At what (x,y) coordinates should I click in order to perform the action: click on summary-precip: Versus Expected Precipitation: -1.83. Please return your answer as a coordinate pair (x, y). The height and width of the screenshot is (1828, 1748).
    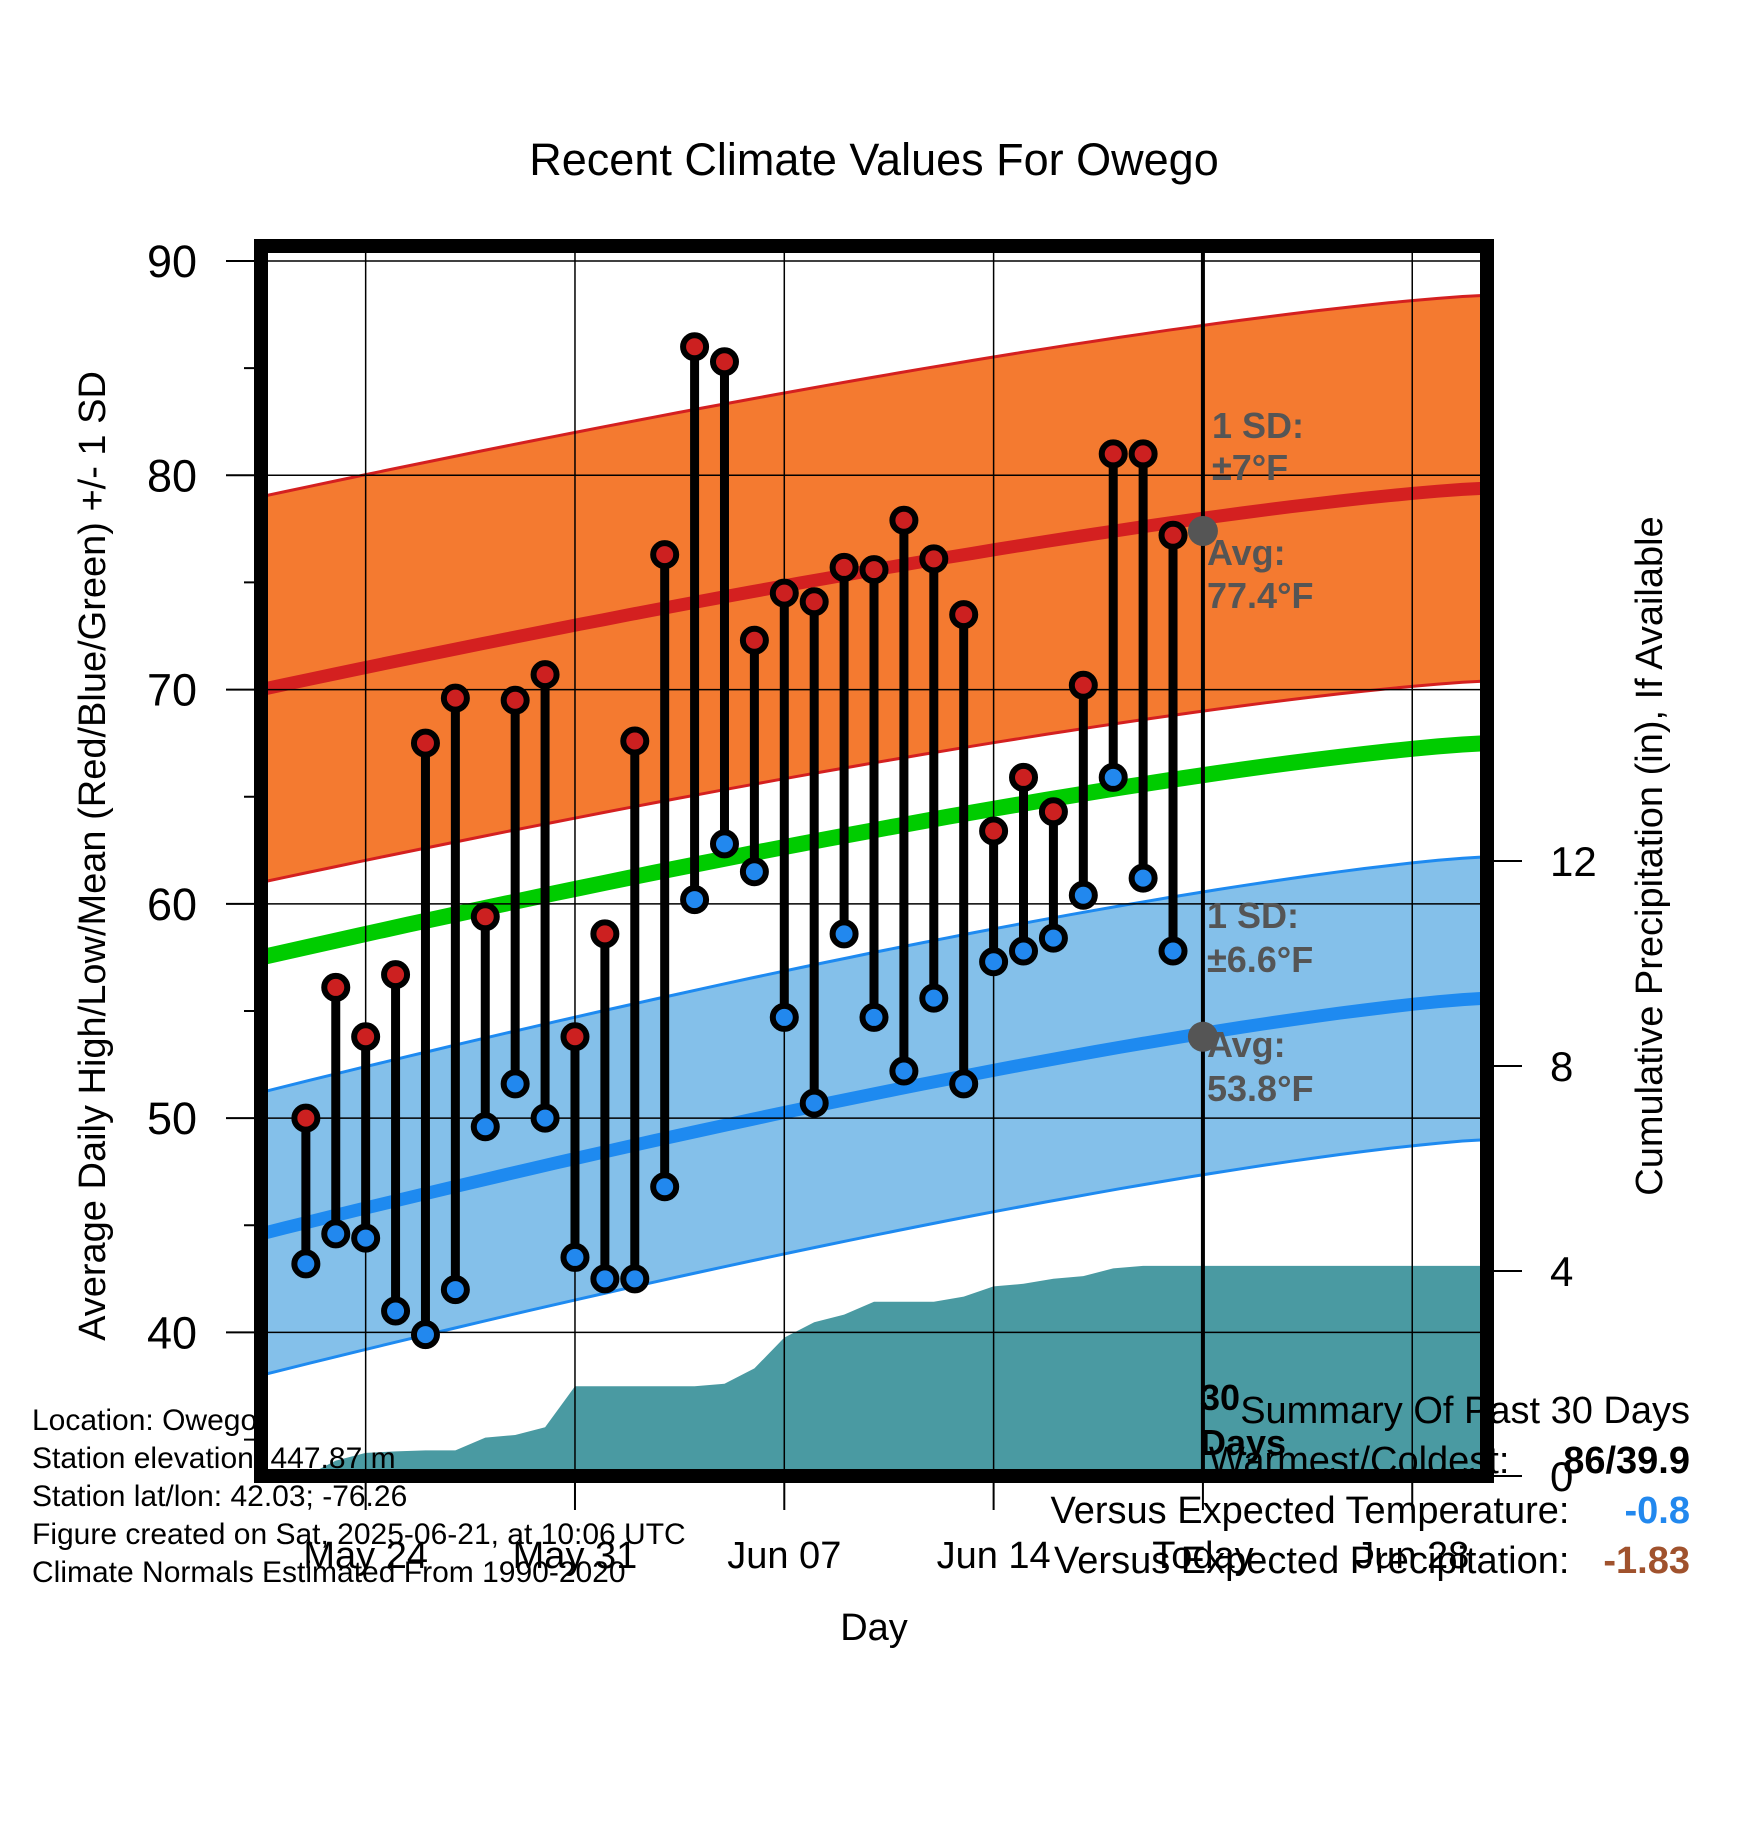
    Looking at the image, I should click on (1370, 1565).